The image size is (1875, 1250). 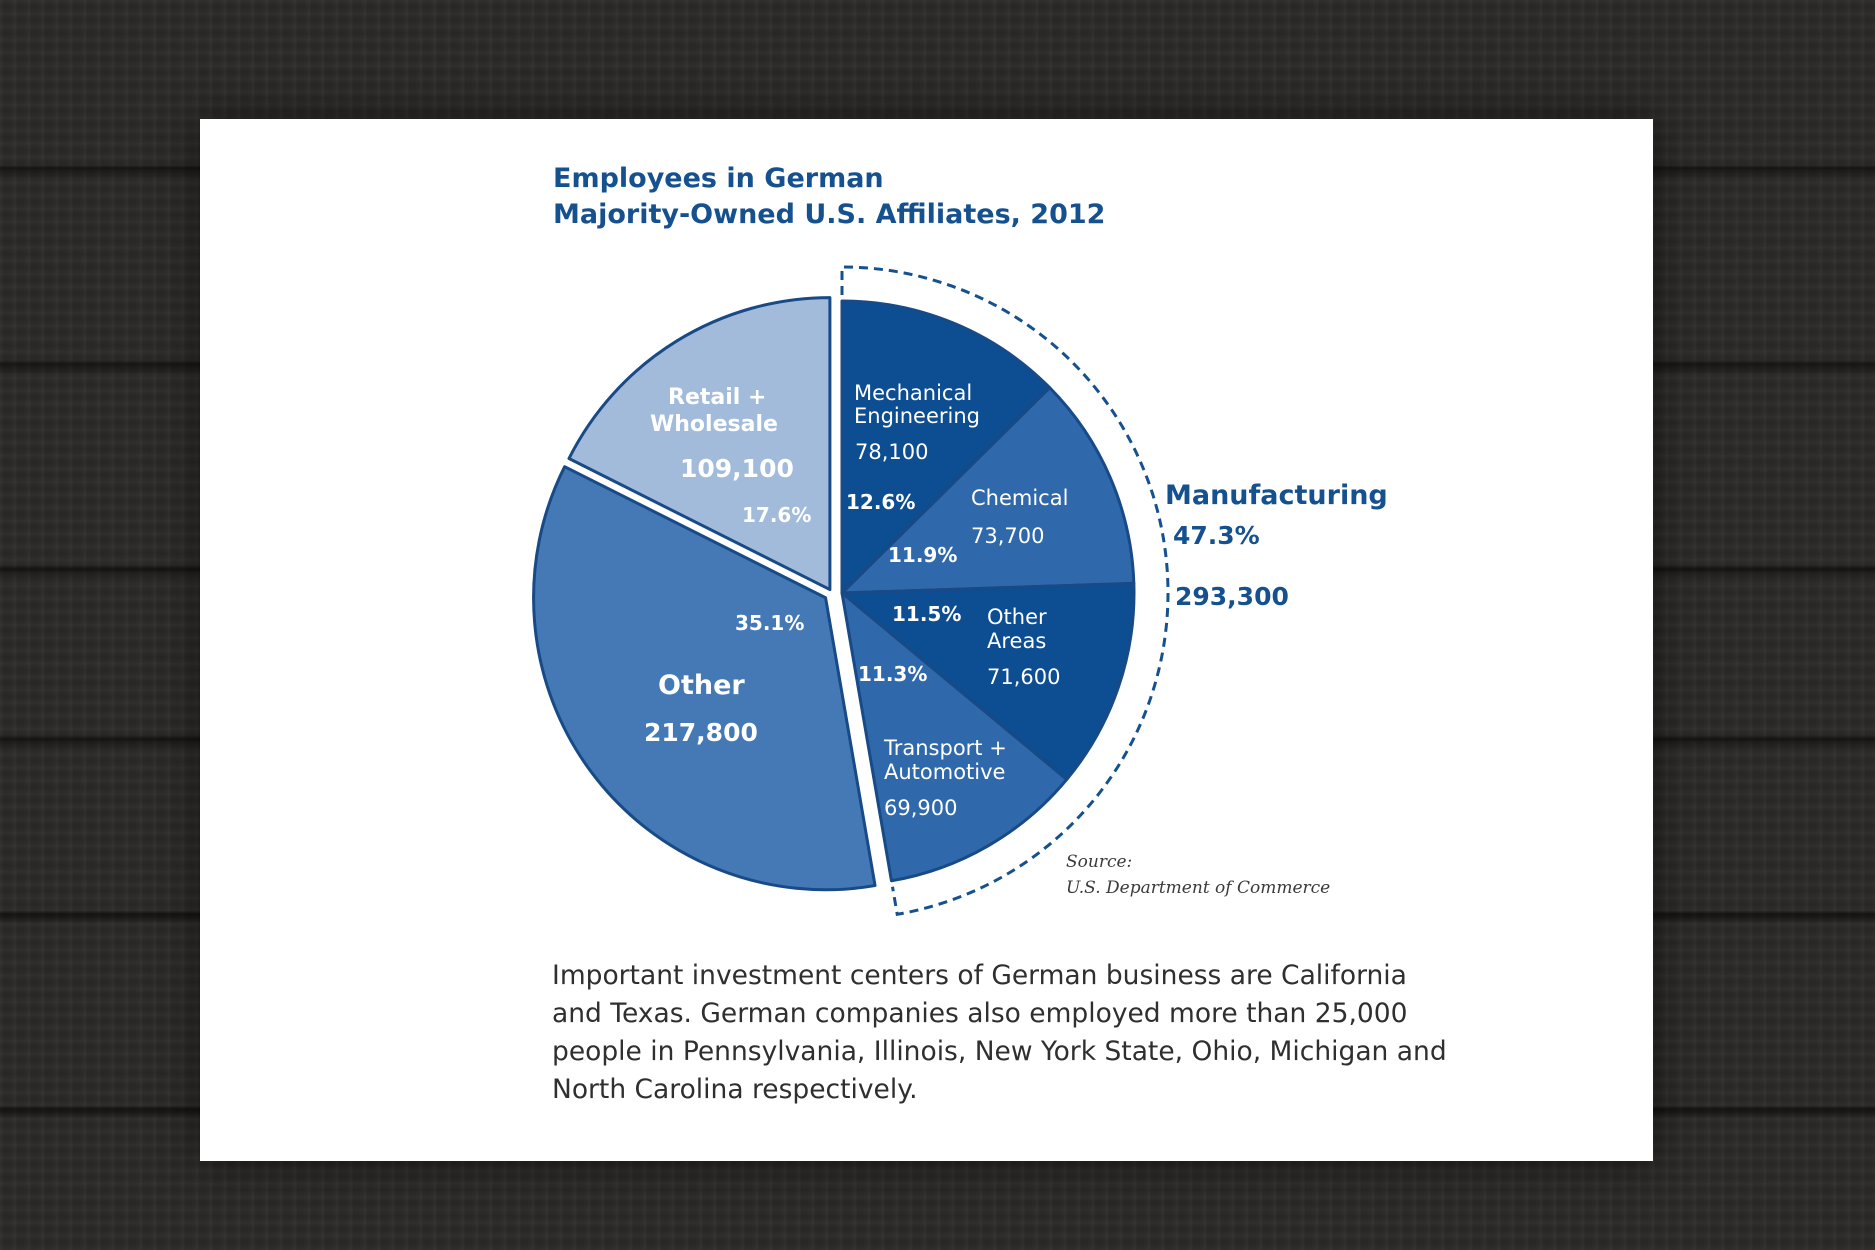 What do you see at coordinates (1232, 596) in the screenshot?
I see `group-value-manufacturing: 293,300` at bounding box center [1232, 596].